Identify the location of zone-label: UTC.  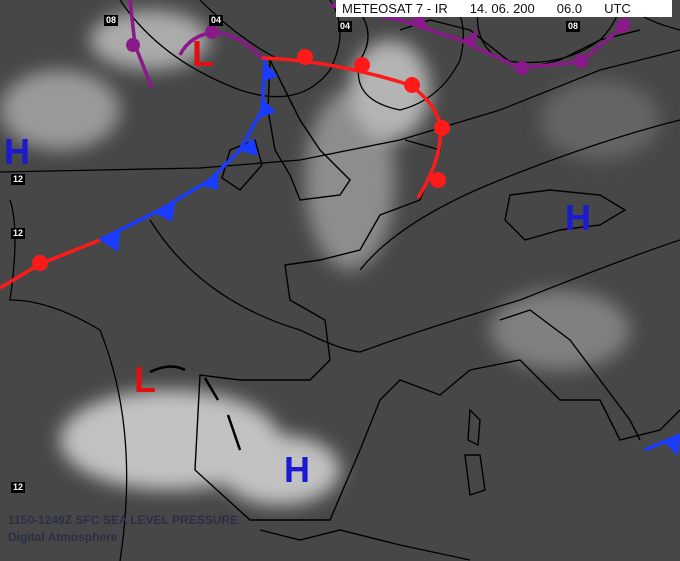
(617, 8).